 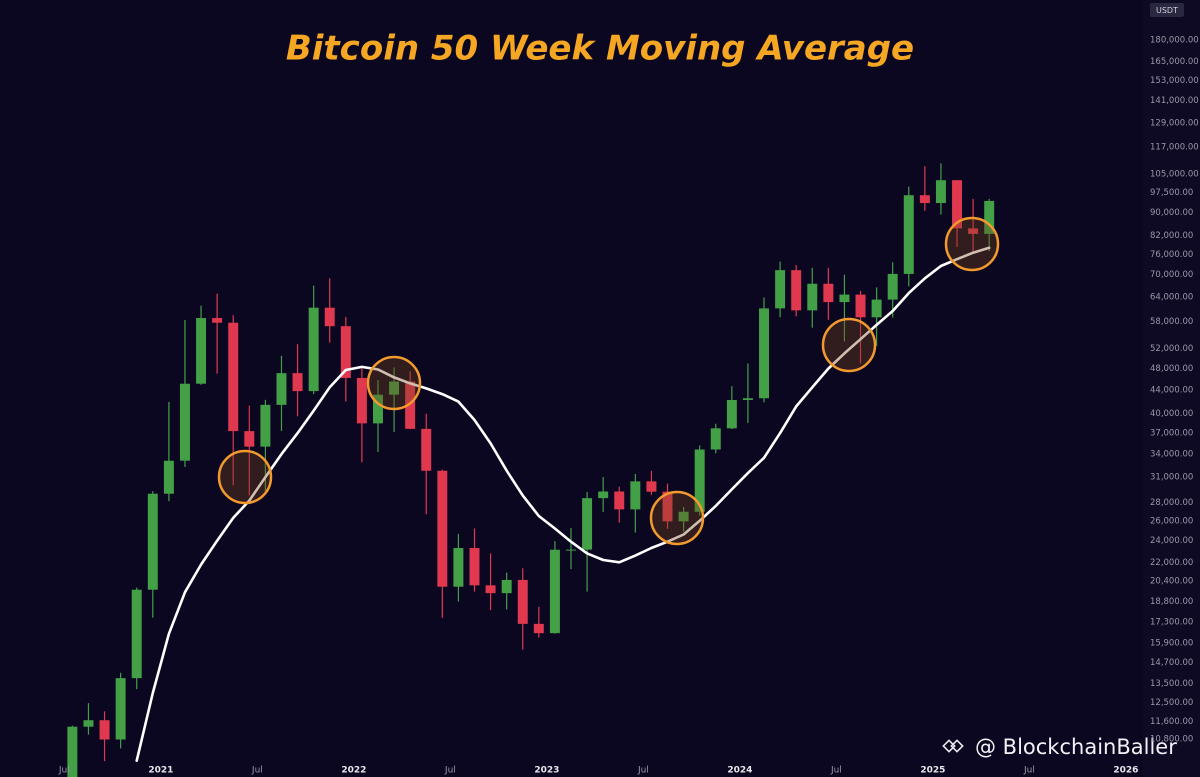 I want to click on y-tick-label: 70,000.00, so click(x=1171, y=275).